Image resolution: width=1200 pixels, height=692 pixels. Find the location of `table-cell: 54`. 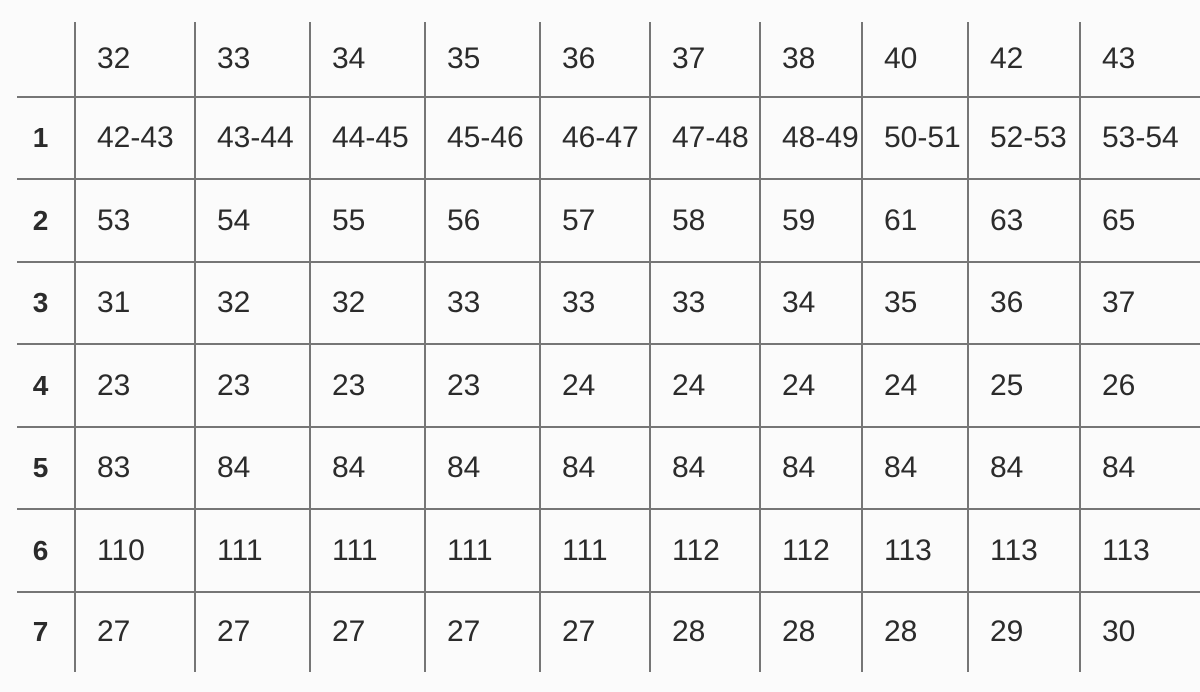

table-cell: 54 is located at coordinates (234, 220).